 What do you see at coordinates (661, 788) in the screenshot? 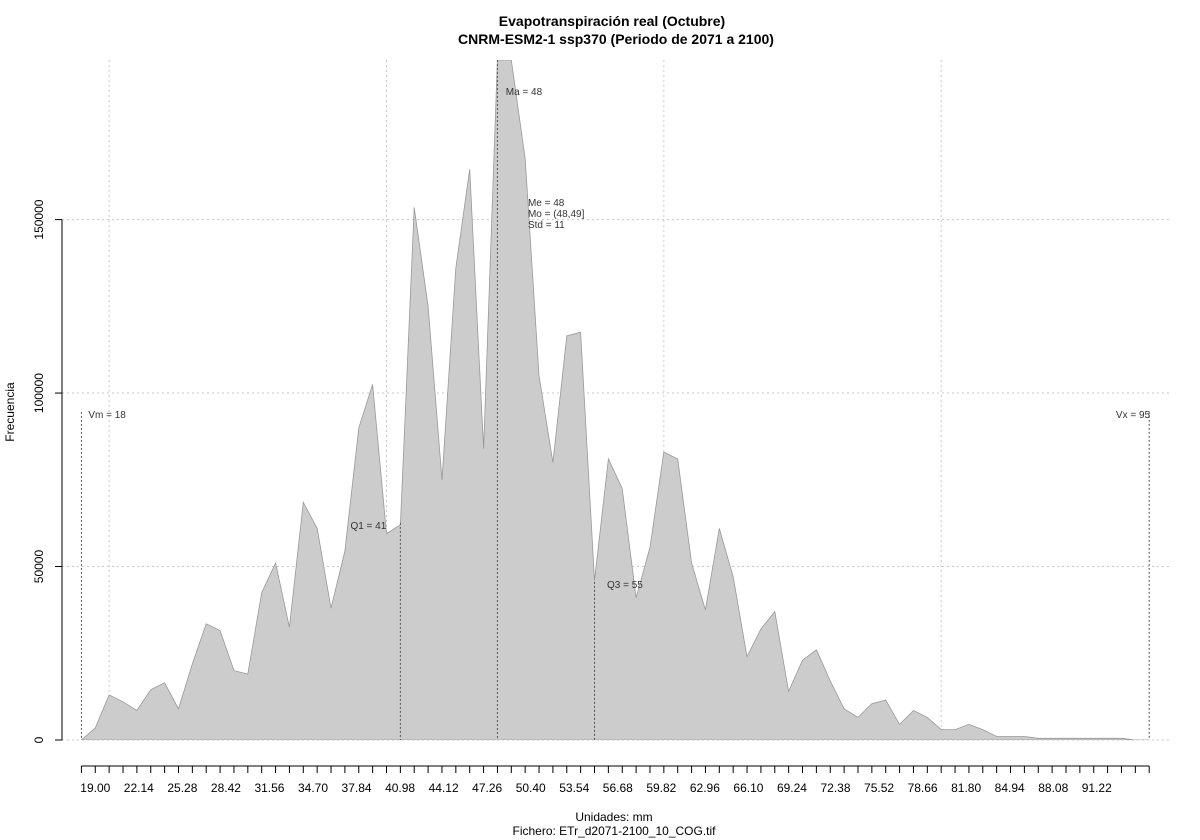
I see `x-tick-label-13: 59.82` at bounding box center [661, 788].